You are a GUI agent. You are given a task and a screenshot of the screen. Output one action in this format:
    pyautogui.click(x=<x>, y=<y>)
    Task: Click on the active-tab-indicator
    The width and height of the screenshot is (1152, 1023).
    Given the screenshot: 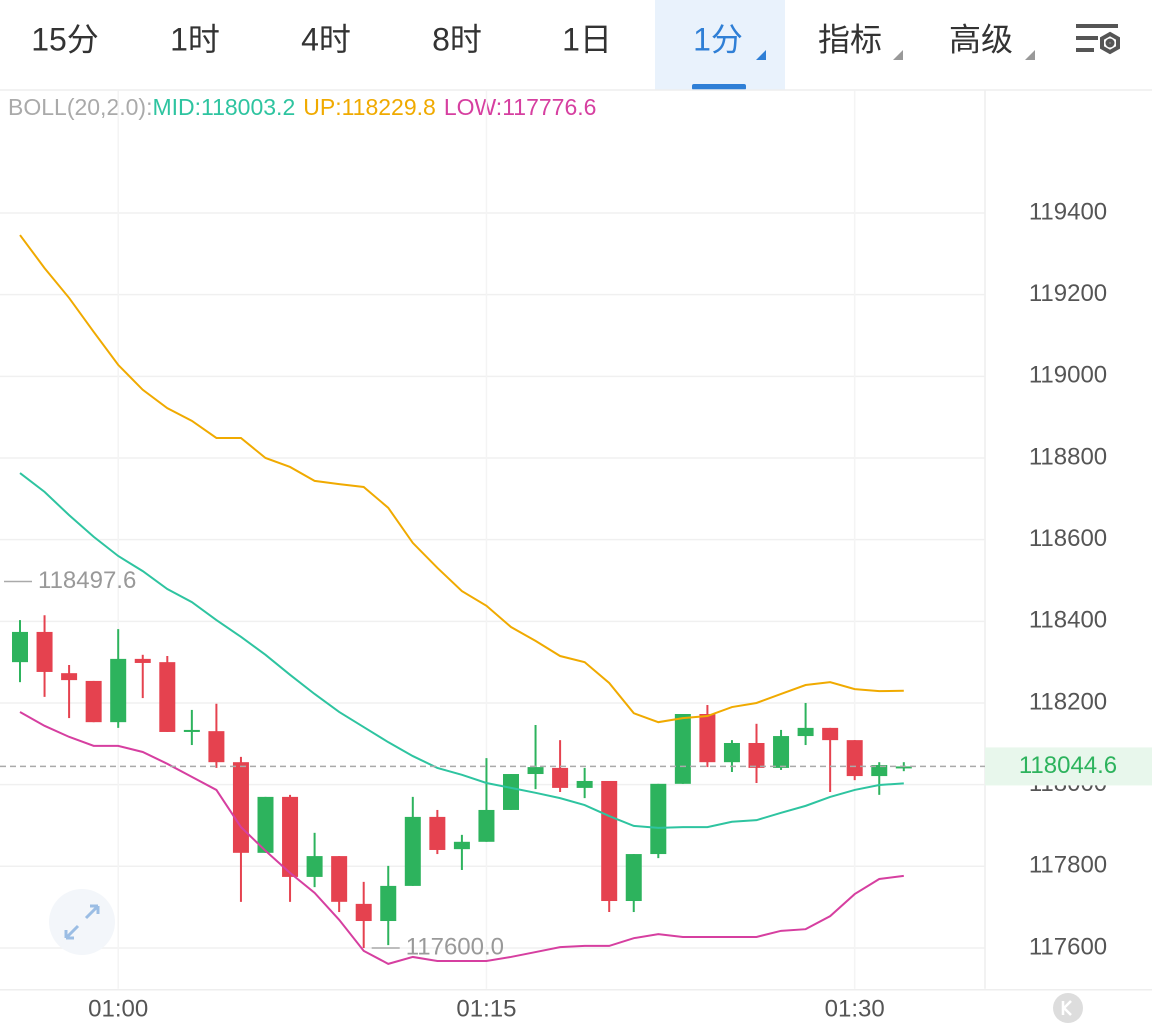 What is the action you would take?
    pyautogui.click(x=719, y=87)
    